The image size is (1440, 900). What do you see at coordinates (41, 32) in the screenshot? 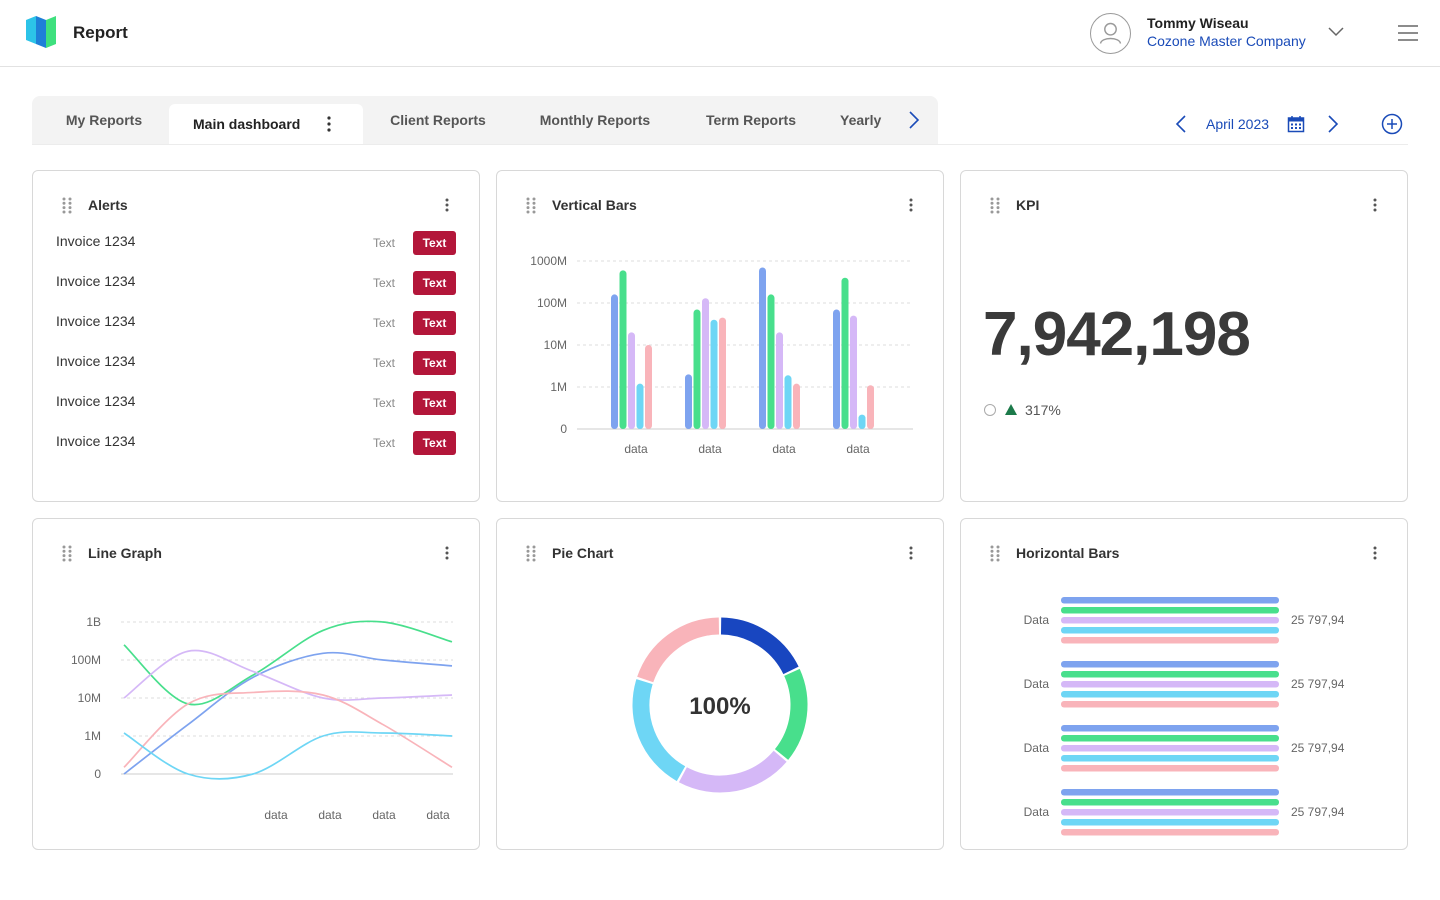
I see `app-logo-icon` at bounding box center [41, 32].